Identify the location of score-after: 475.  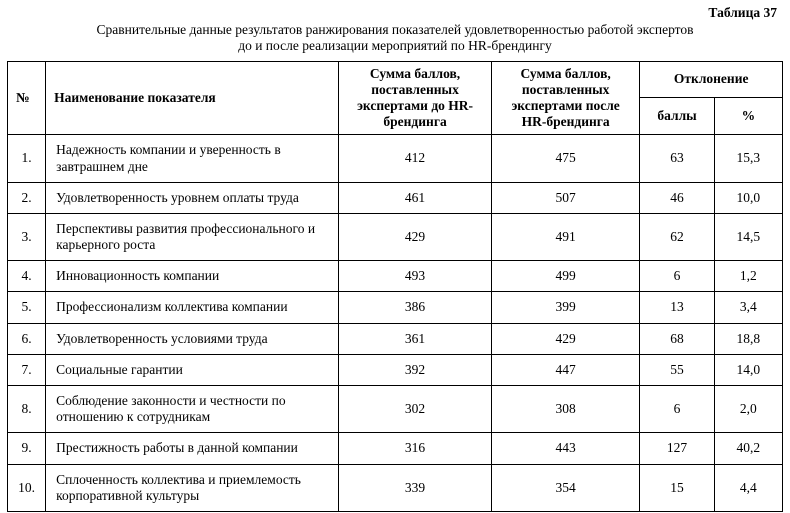
(565, 158).